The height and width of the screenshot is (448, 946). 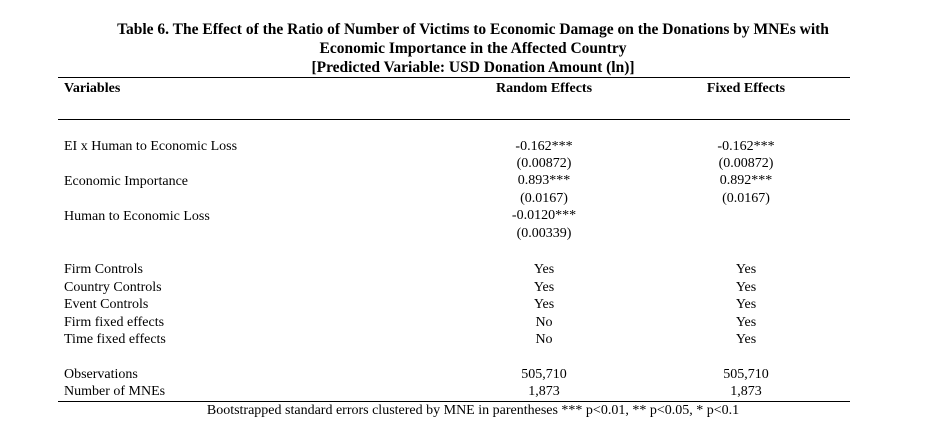 What do you see at coordinates (746, 88) in the screenshot?
I see `header-fixed-effects: Fixed Effects` at bounding box center [746, 88].